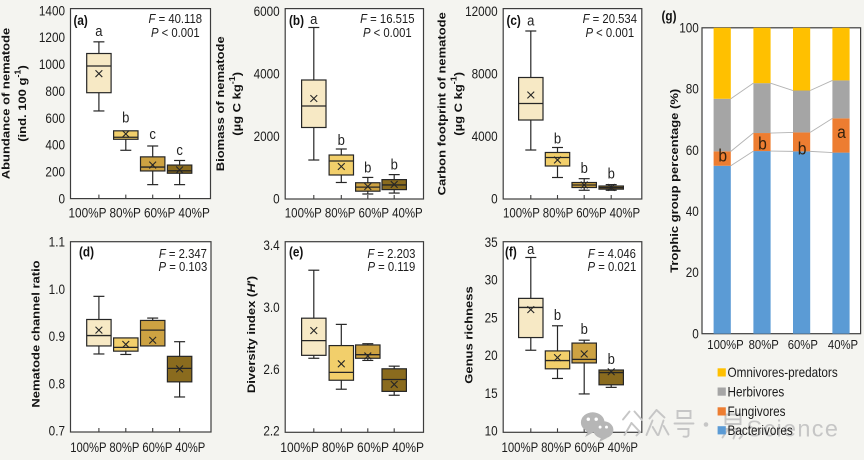 The height and width of the screenshot is (460, 864). Describe the element at coordinates (21, 103) in the screenshot. I see `svg-text: (ind. 100 g-1)` at that location.